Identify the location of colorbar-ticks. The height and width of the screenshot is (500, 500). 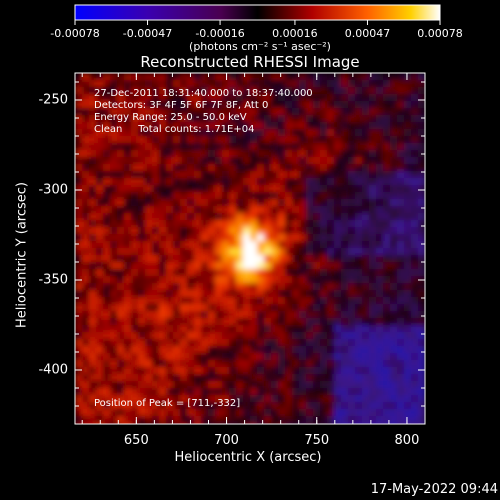
(257, 22).